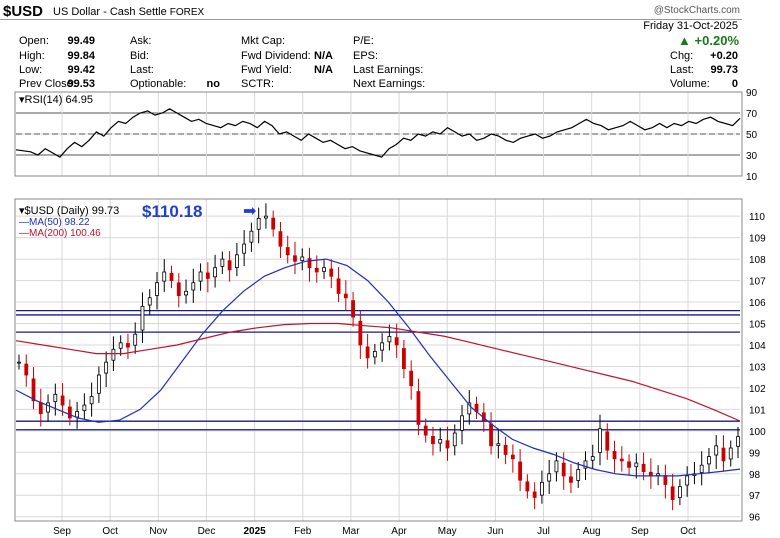 This screenshot has height=538, width=780. I want to click on low-value: 99.42, so click(81, 70).